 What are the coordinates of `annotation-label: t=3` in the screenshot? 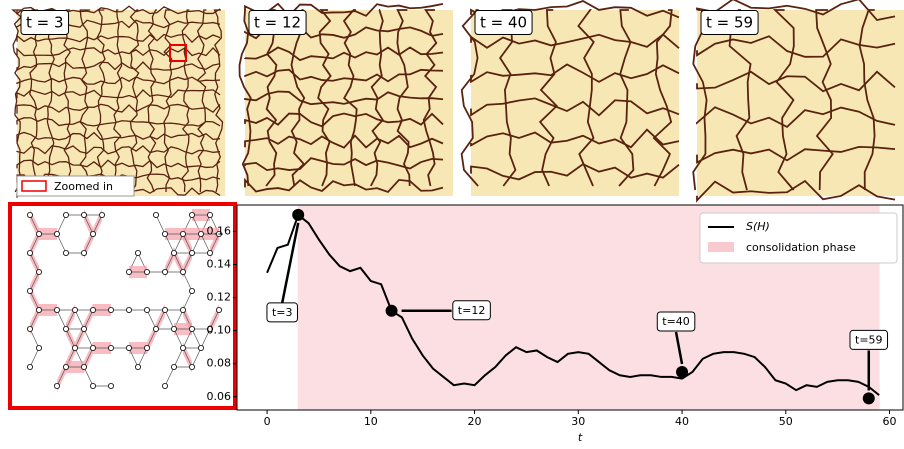 It's located at (282, 312).